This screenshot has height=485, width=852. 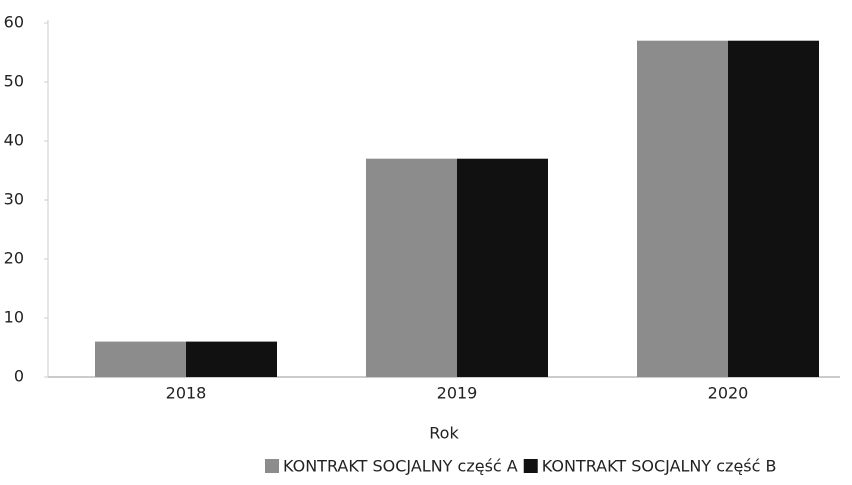 What do you see at coordinates (457, 393) in the screenshot?
I see `x-tick-label: 2019` at bounding box center [457, 393].